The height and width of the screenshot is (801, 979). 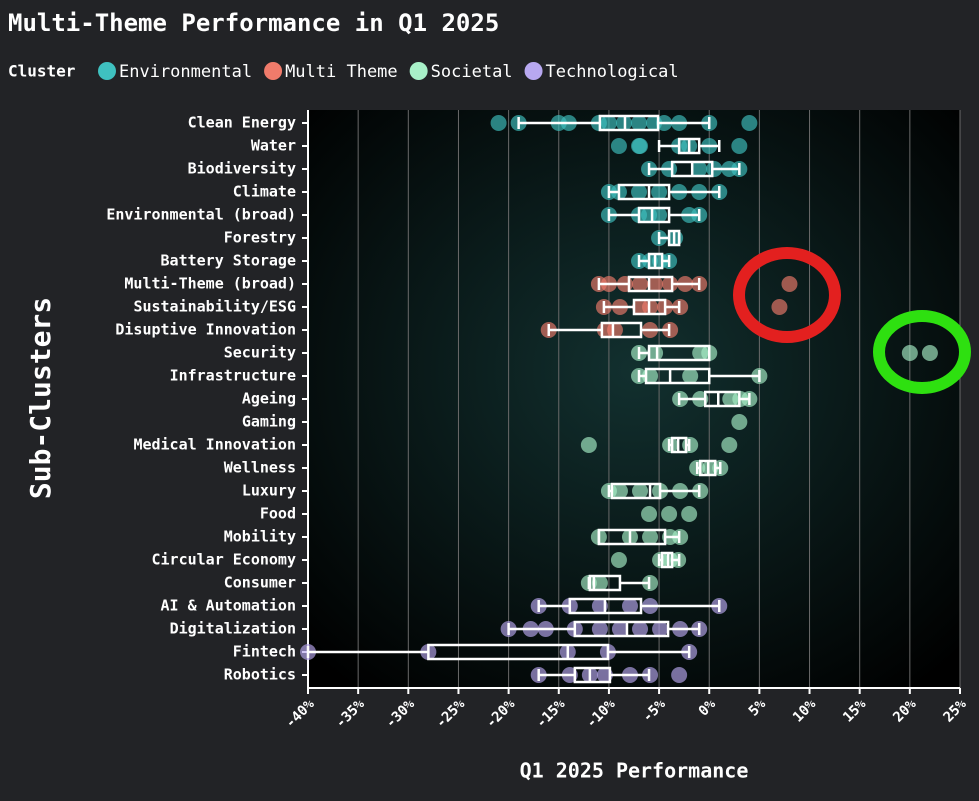 I want to click on x-tick-label: -15%, so click(x=551, y=714).